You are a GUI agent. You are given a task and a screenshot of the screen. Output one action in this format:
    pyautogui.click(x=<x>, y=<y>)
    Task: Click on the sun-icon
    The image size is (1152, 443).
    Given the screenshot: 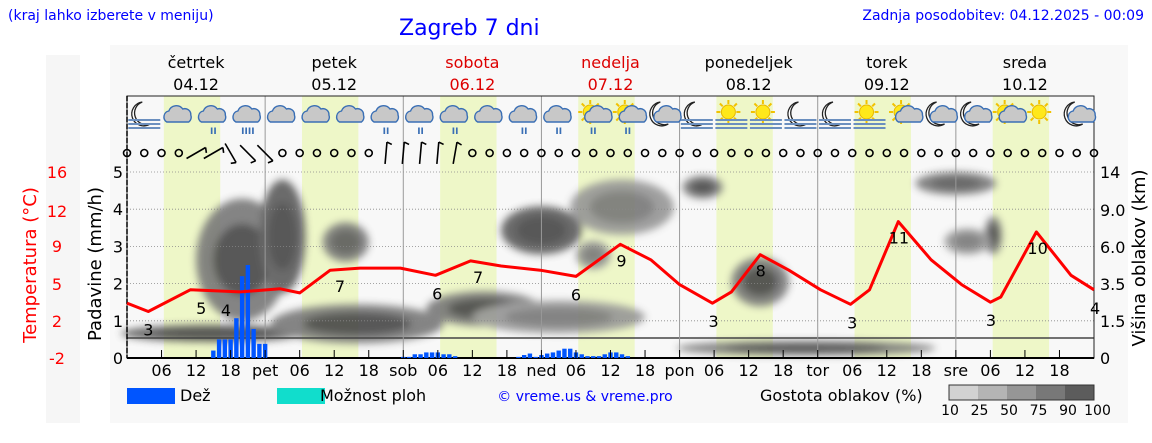 What is the action you would take?
    pyautogui.click(x=1039, y=112)
    